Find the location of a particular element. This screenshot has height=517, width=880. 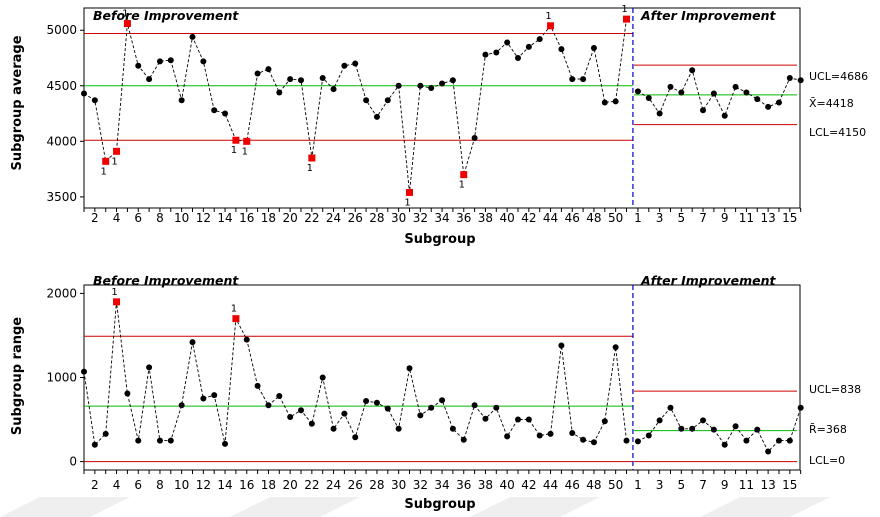

xbar-ytick-label: 3500 is located at coordinates (61, 197).